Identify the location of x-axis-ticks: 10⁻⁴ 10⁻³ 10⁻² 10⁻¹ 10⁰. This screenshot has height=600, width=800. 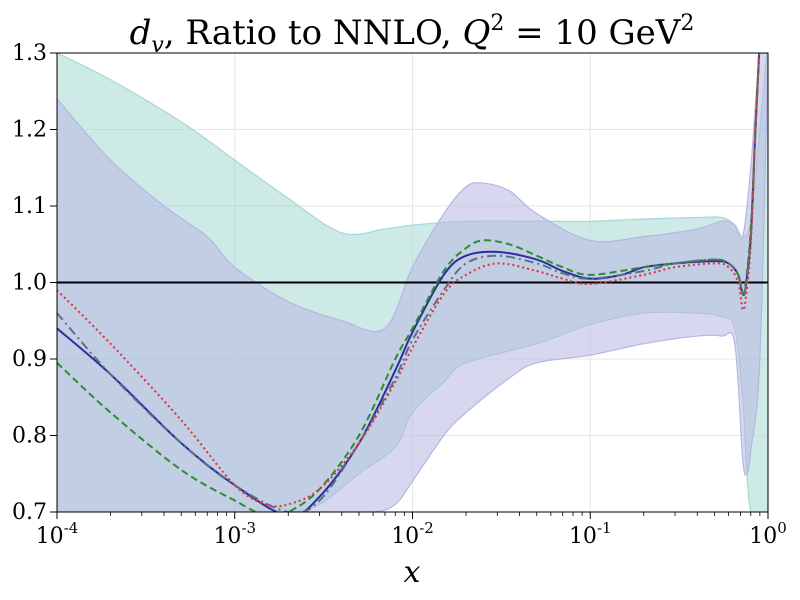
(411, 530).